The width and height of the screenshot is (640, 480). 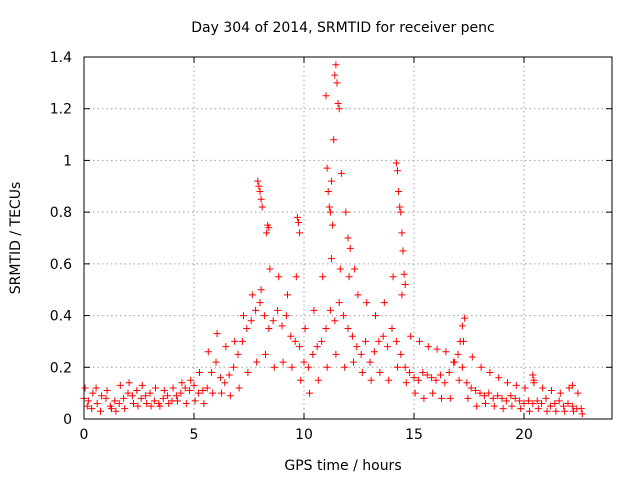 What do you see at coordinates (61, 213) in the screenshot?
I see `y-tick-label: 0.8` at bounding box center [61, 213].